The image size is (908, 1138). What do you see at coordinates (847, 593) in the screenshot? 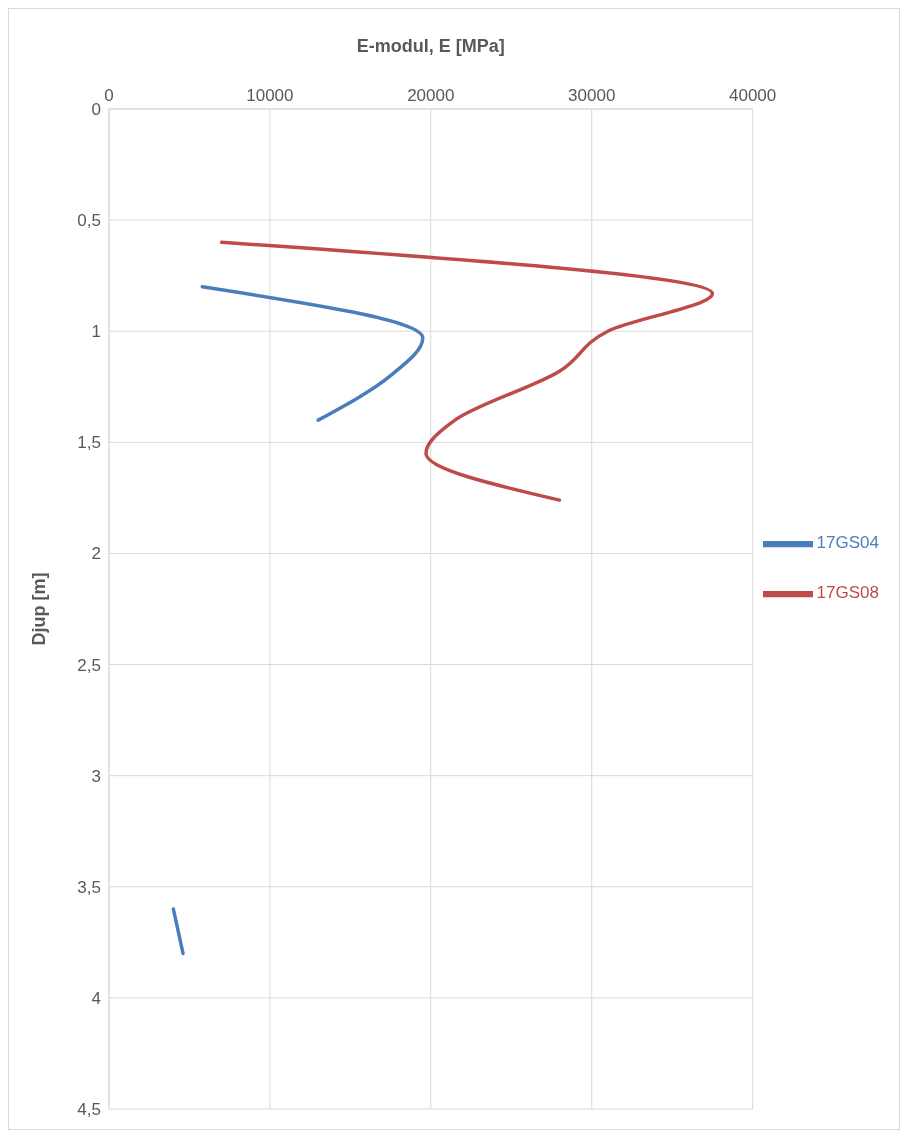
I see `legend-label: 17GS08` at bounding box center [847, 593].